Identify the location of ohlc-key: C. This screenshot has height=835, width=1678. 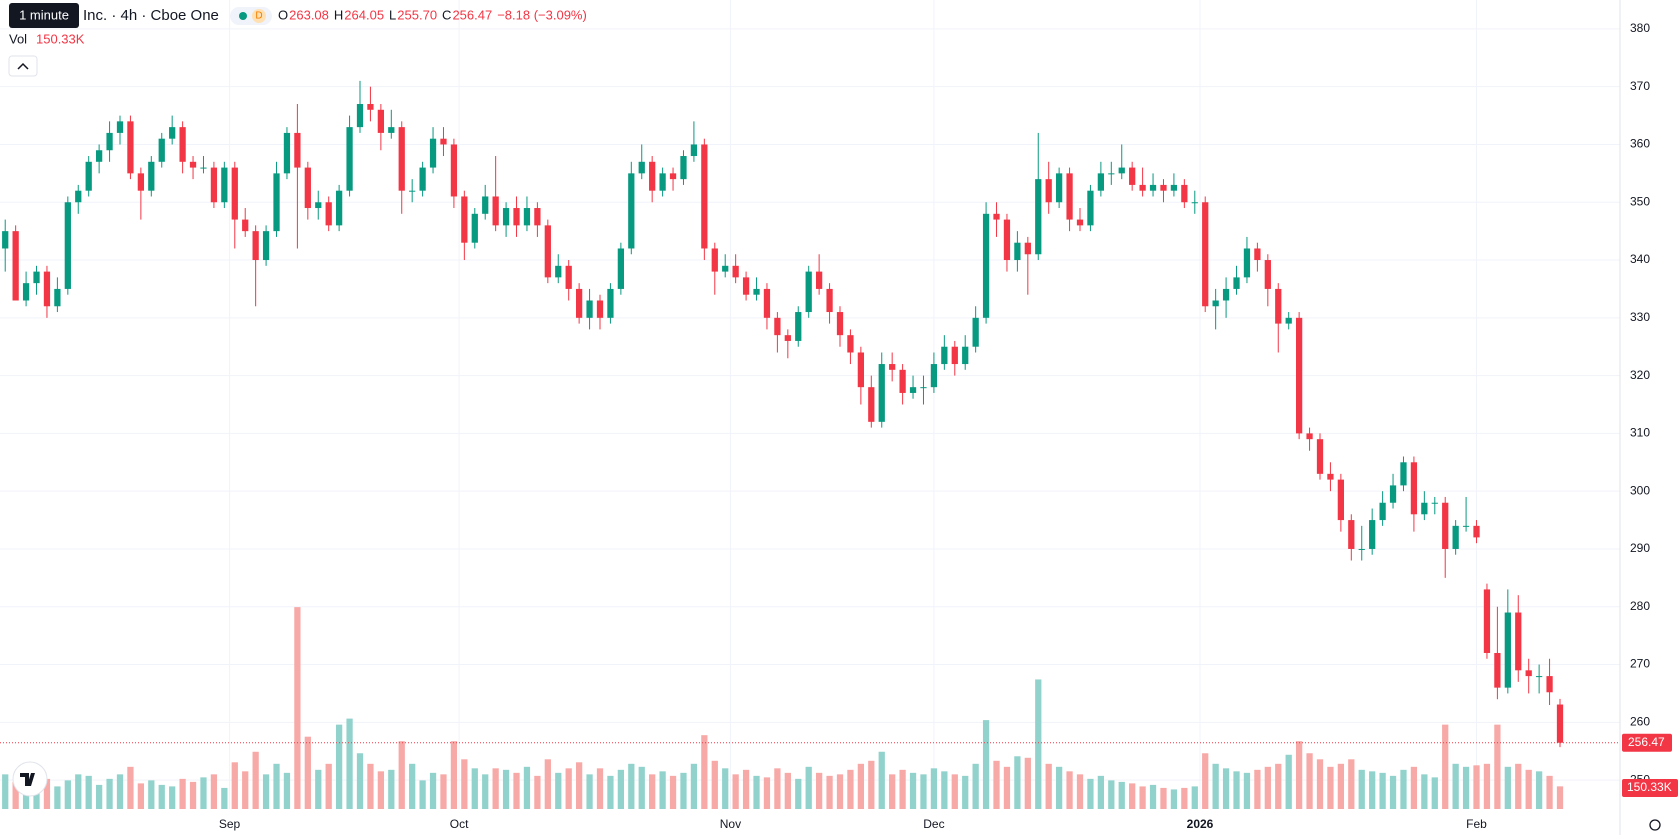
(446, 14).